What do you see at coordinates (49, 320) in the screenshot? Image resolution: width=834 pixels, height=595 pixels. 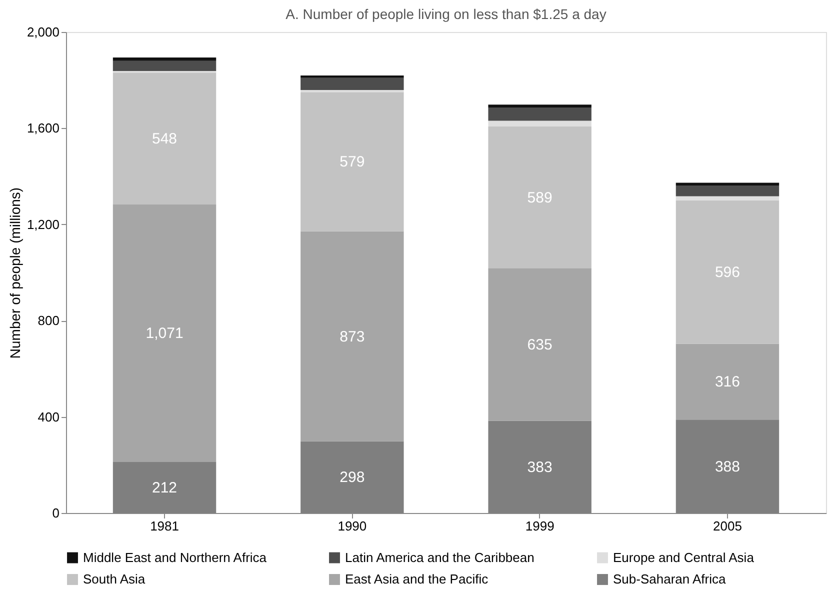 I see `y-tick-label: 800` at bounding box center [49, 320].